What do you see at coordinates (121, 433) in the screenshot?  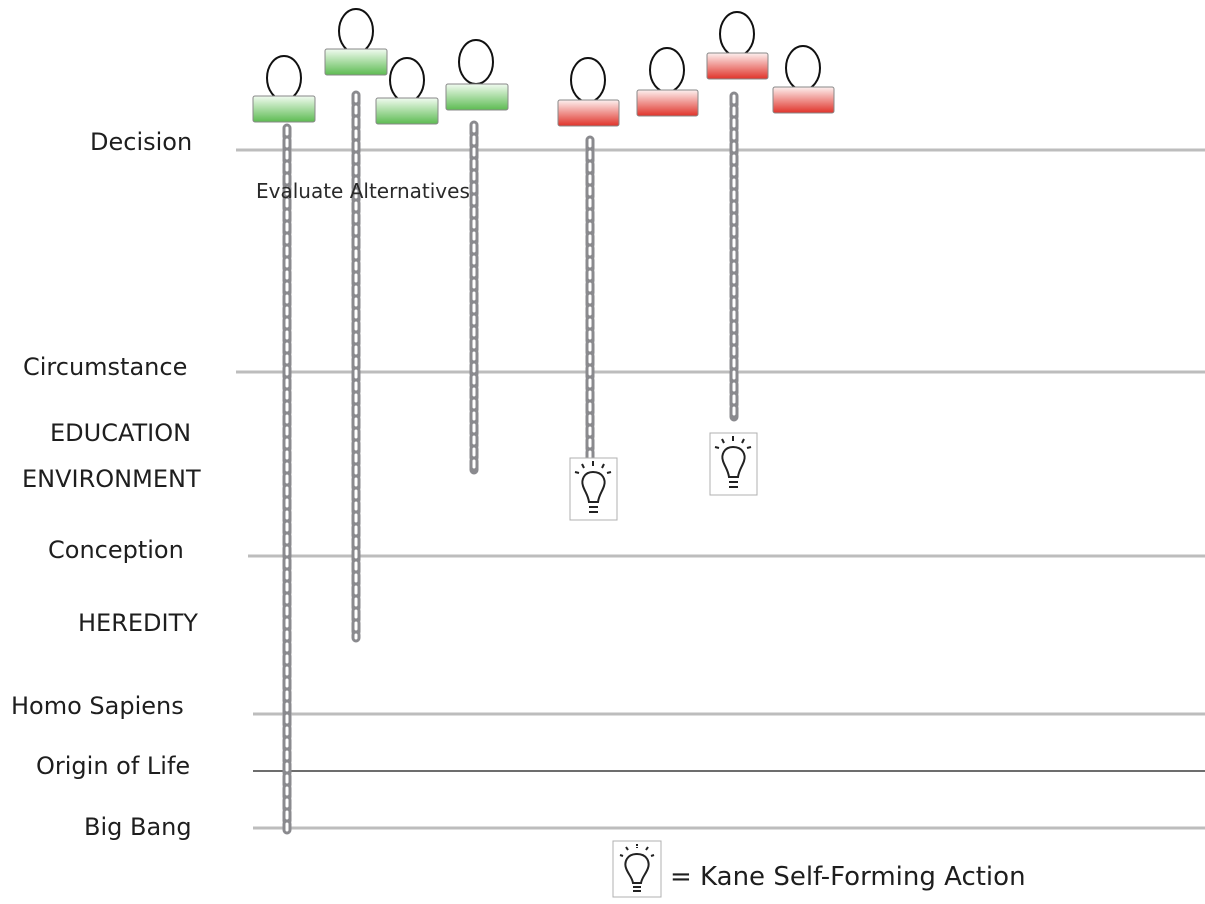 I see `factor-label-education: EDUCATION` at bounding box center [121, 433].